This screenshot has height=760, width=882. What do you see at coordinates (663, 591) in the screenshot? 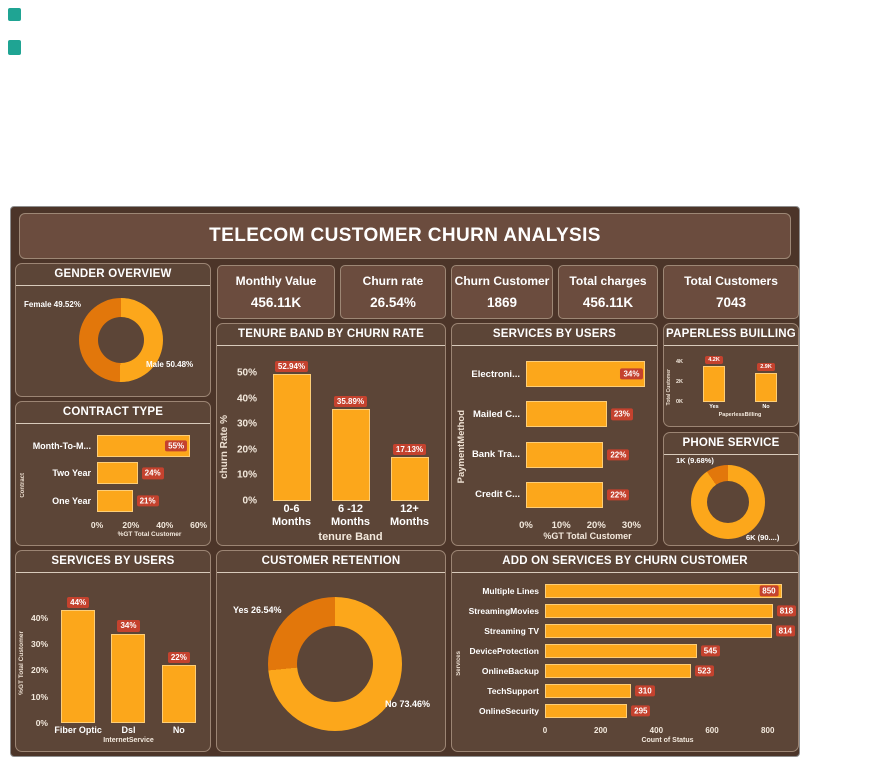
I see `bar-multiple-lines` at bounding box center [663, 591].